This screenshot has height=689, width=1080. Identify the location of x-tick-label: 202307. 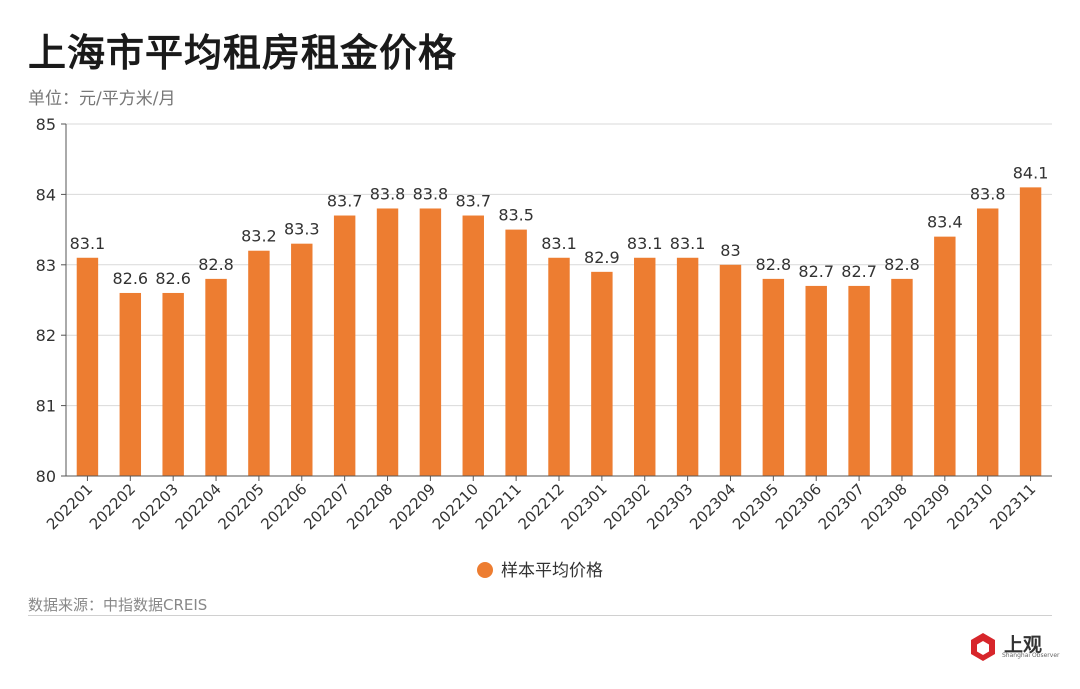
(841, 506).